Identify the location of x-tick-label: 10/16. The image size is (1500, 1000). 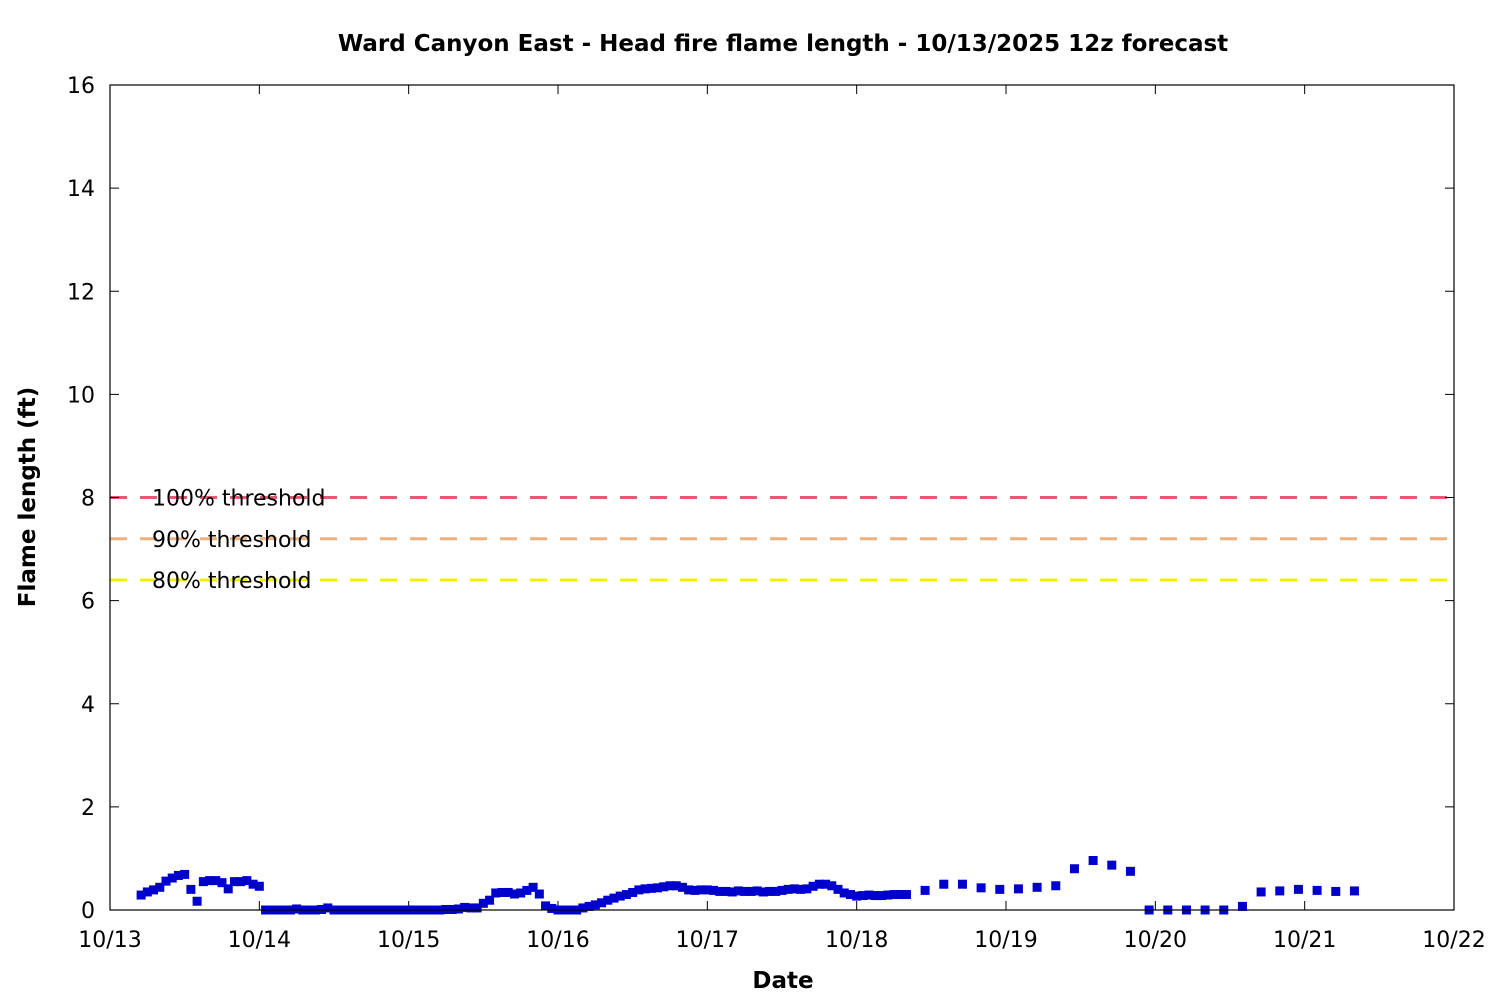
(557, 940).